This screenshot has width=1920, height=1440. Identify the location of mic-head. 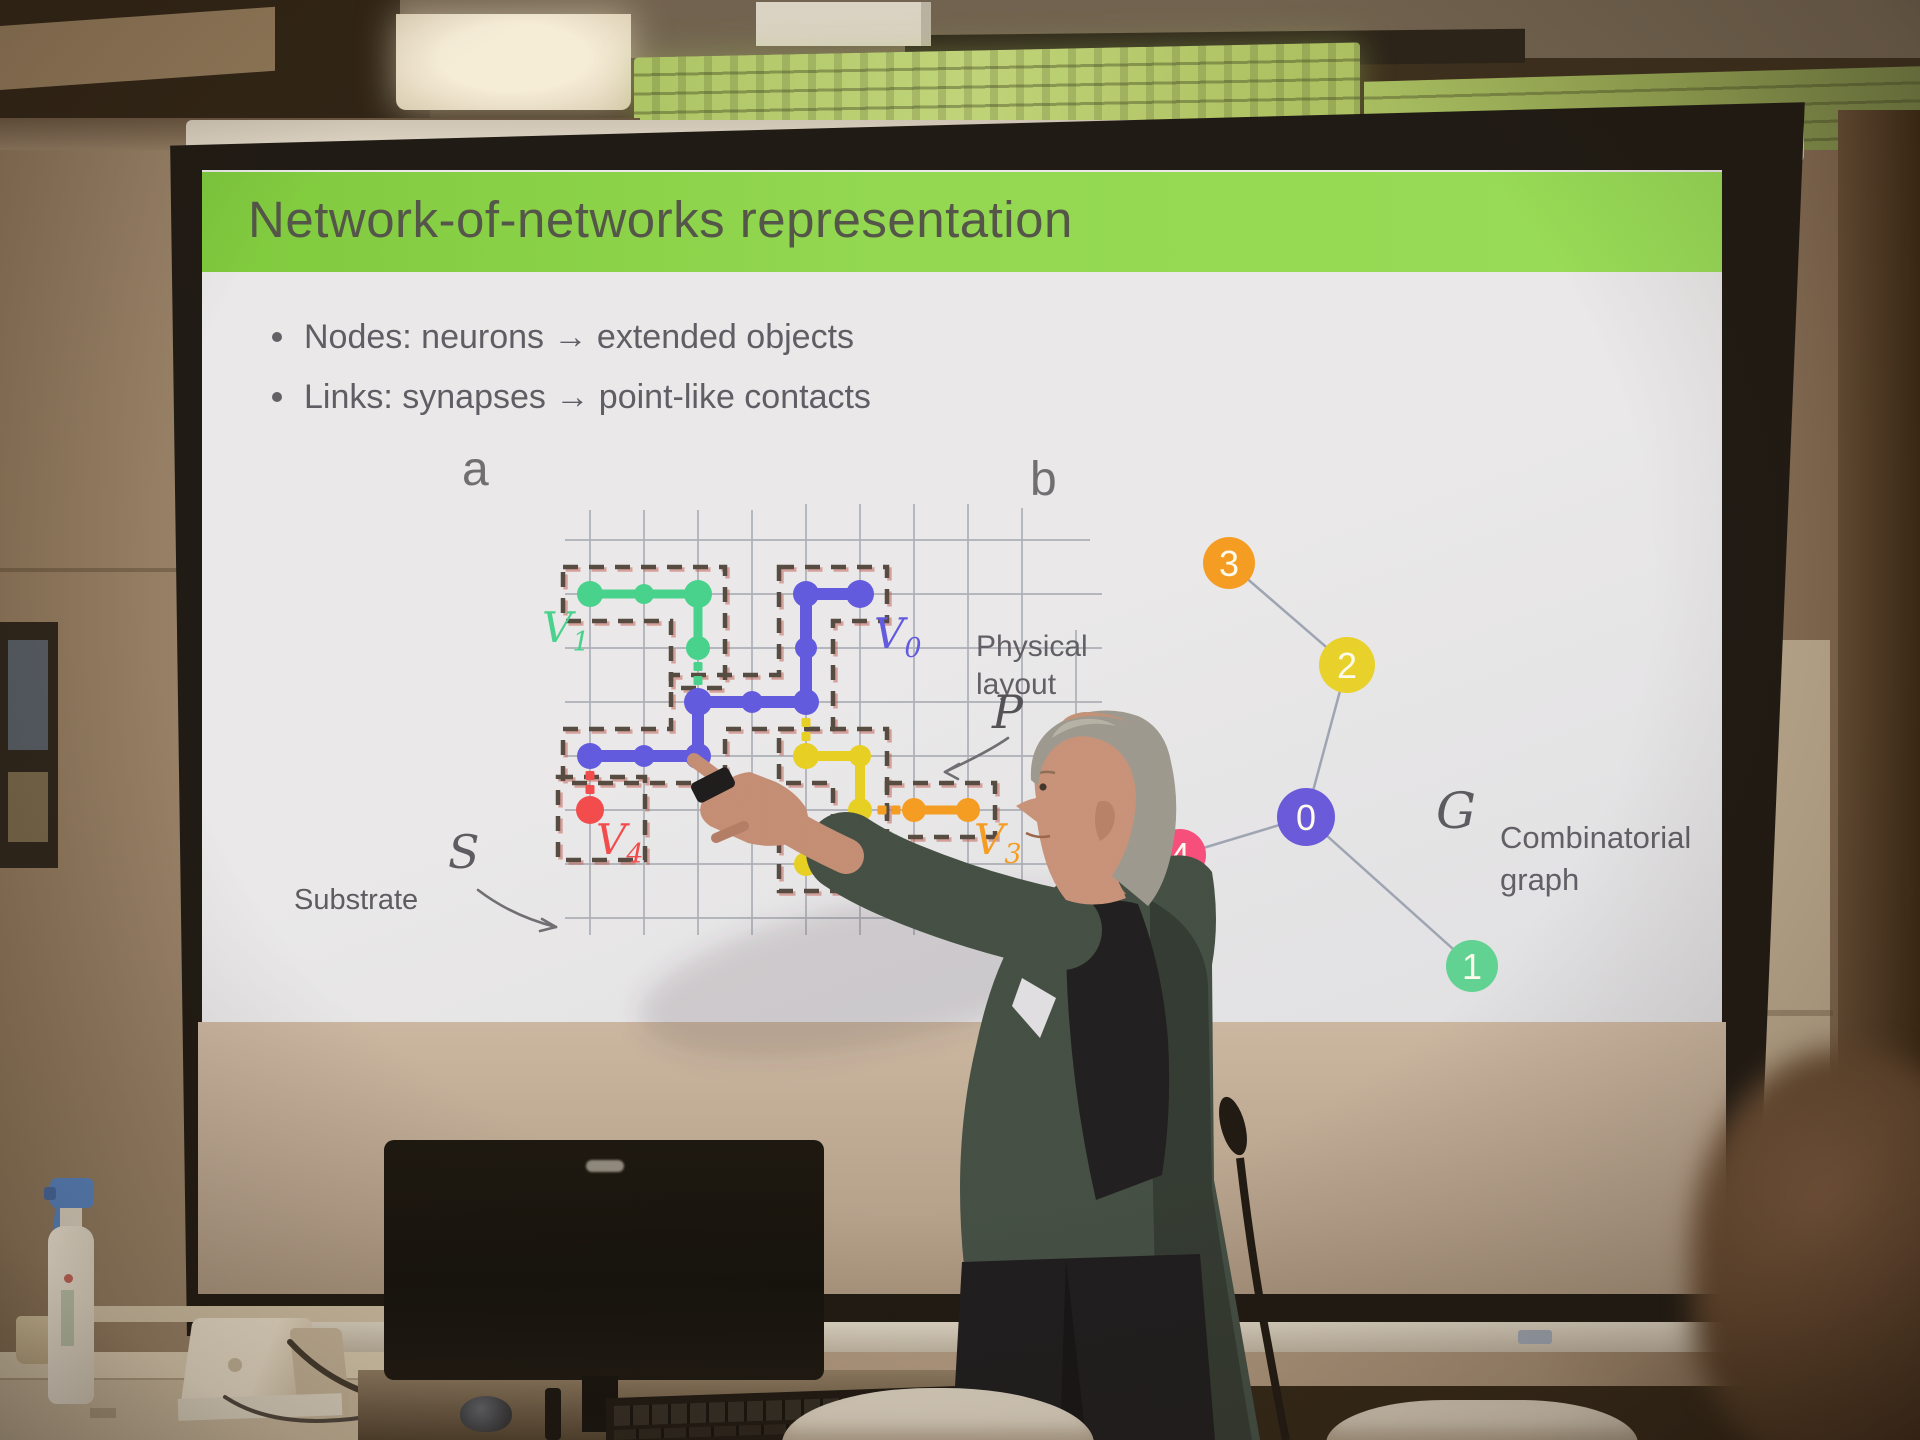
(1233, 1126).